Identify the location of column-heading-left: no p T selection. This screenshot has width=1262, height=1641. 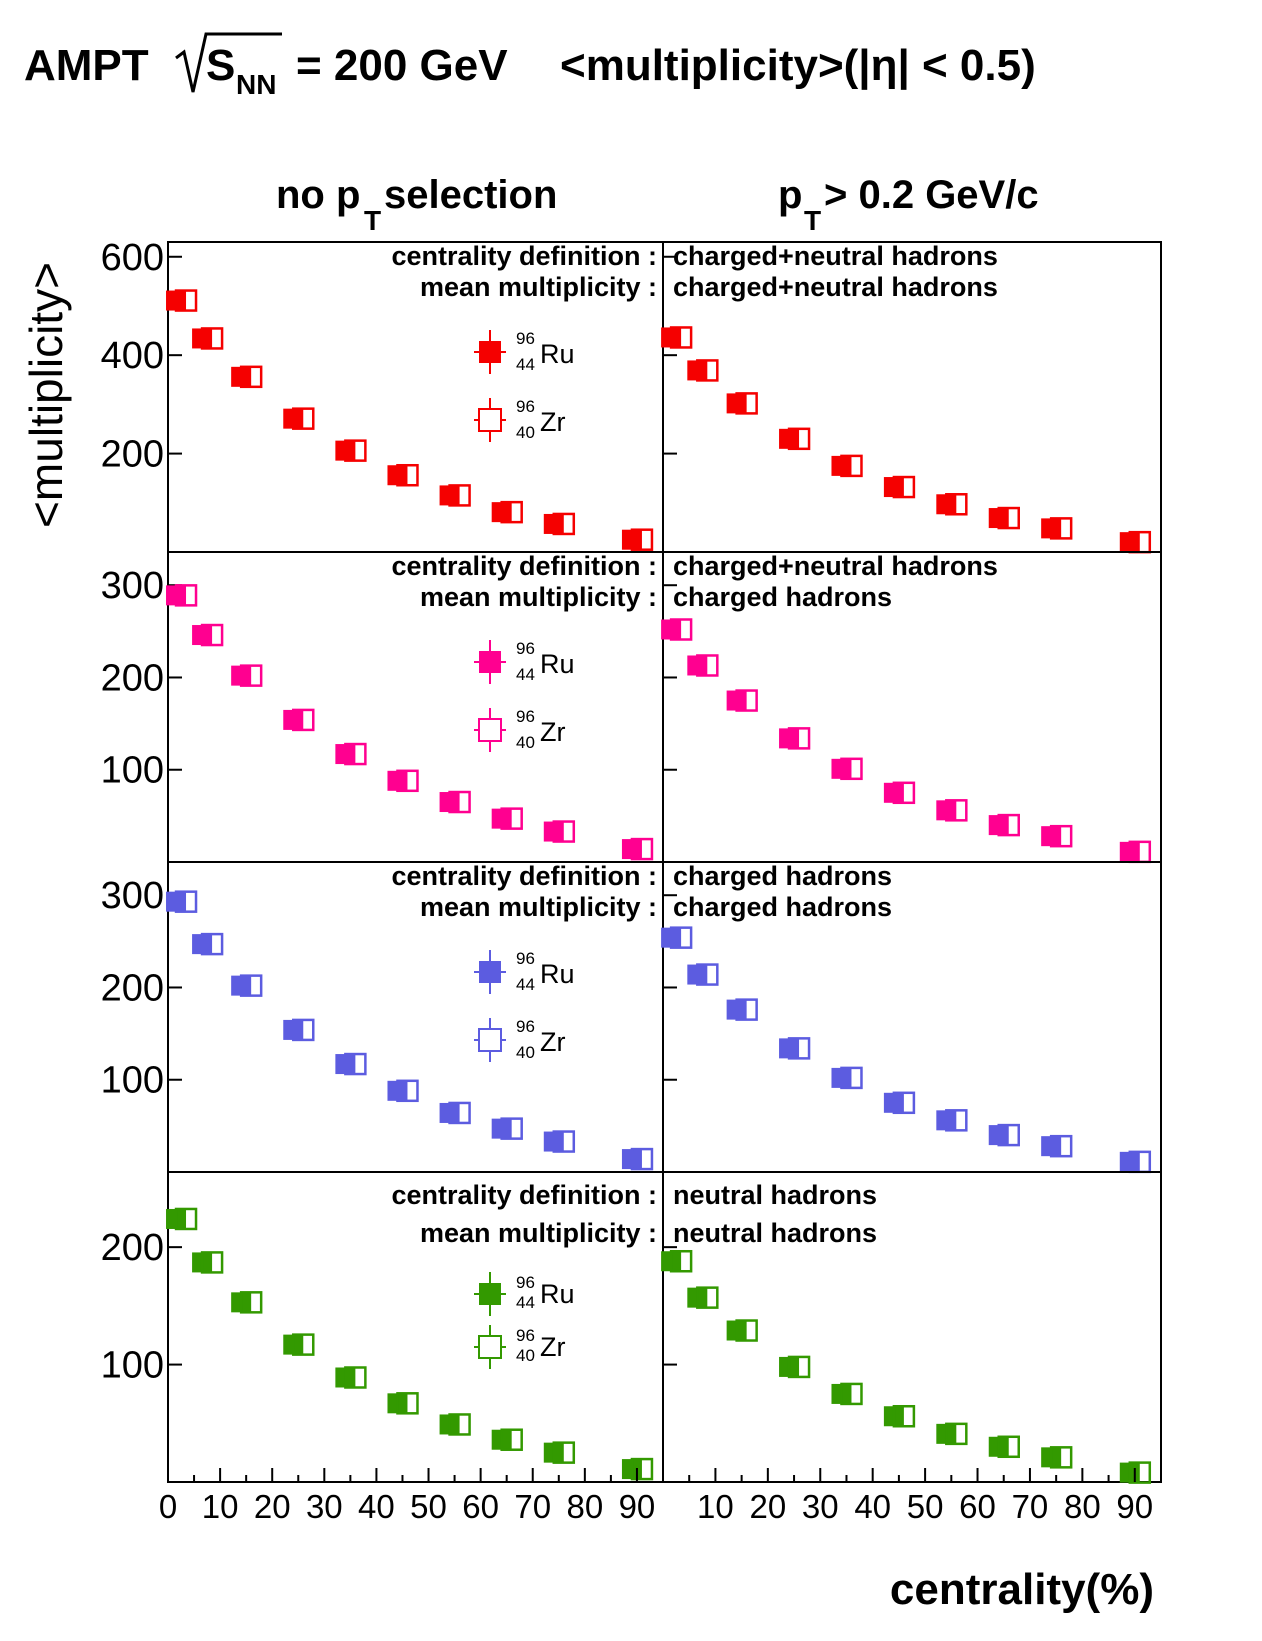
(416, 204).